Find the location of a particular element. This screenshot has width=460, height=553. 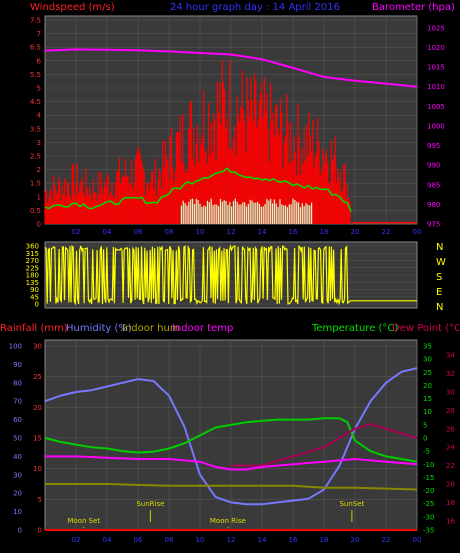

humidity-tick: 40 is located at coordinates (17, 457).